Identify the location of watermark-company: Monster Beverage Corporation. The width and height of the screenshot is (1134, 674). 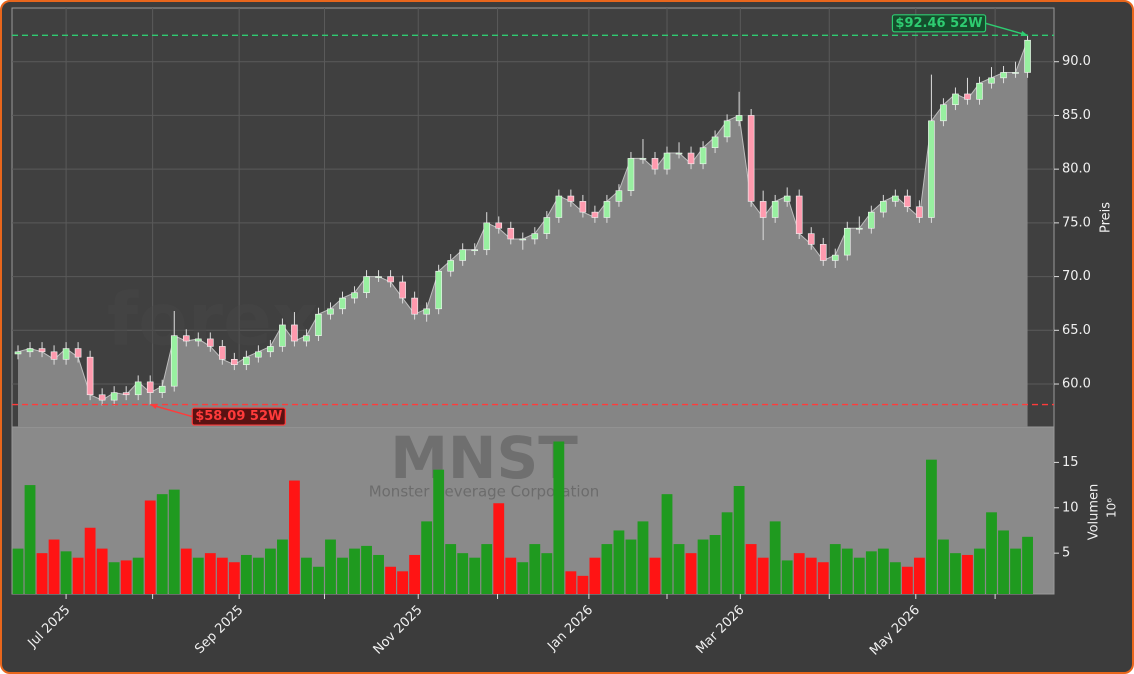
(484, 492).